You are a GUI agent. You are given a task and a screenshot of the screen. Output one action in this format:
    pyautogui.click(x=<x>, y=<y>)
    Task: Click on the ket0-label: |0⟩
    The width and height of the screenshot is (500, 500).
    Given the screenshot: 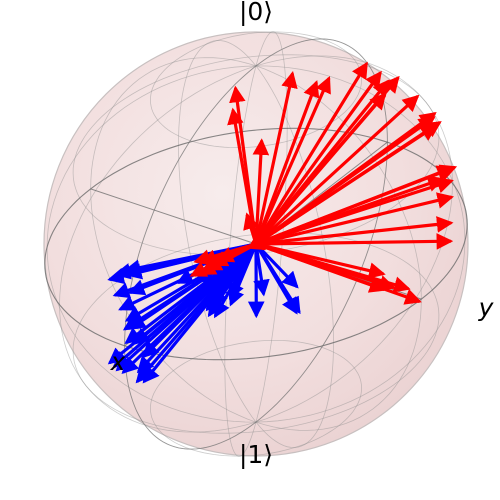 What is the action you would take?
    pyautogui.click(x=256, y=13)
    